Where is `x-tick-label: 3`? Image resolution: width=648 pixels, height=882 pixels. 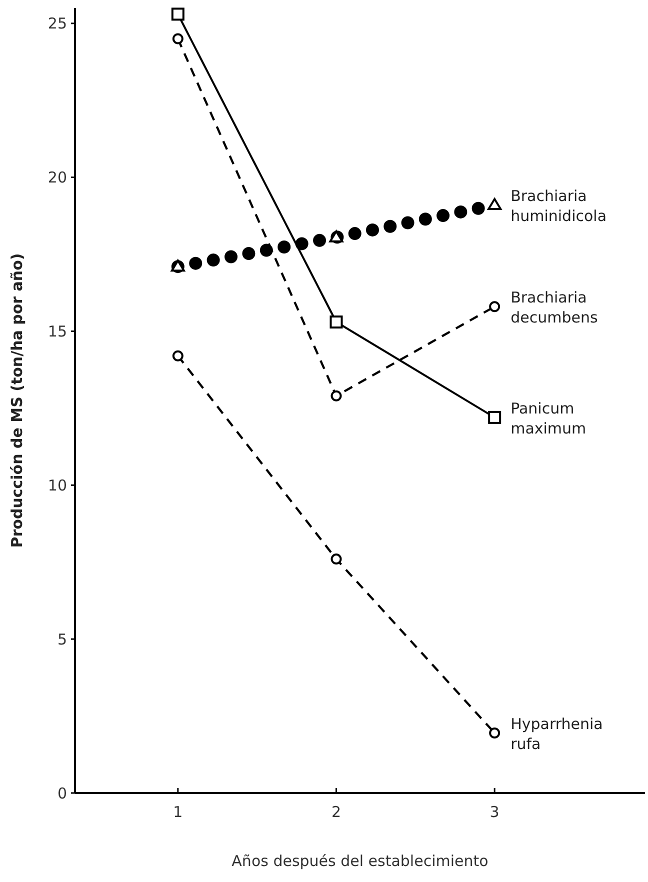
x-tick-label: 3 is located at coordinates (495, 812).